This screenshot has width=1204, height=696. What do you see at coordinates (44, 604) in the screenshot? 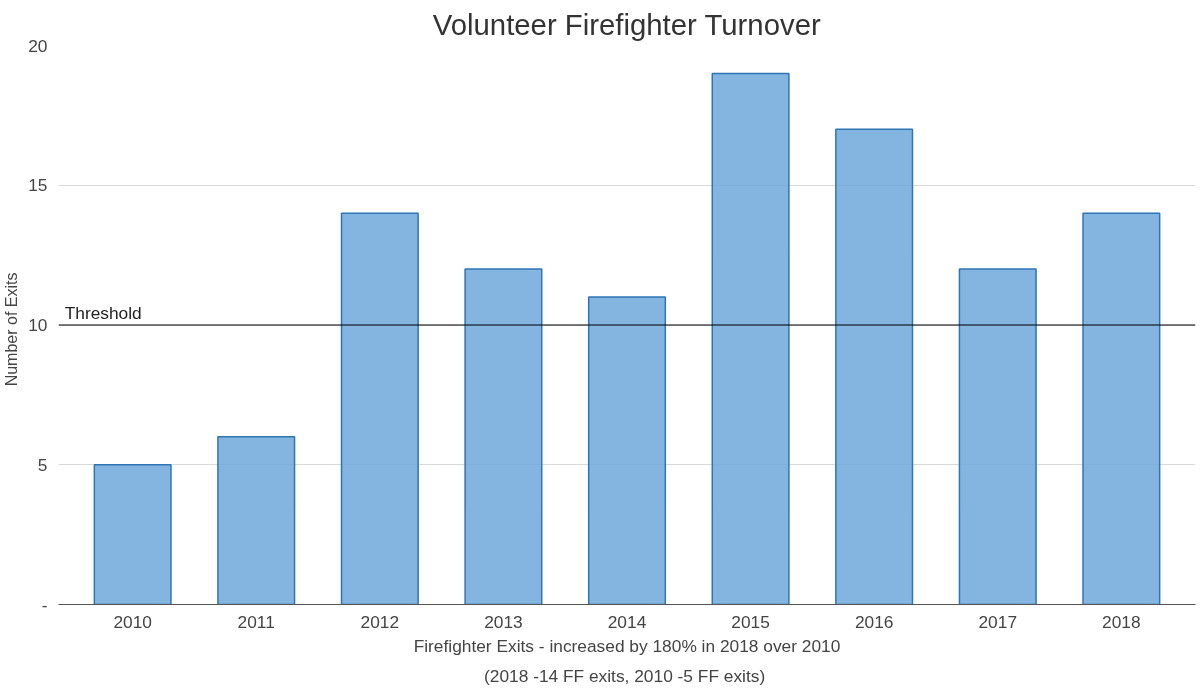
I see `y-tick-label: -` at bounding box center [44, 604].